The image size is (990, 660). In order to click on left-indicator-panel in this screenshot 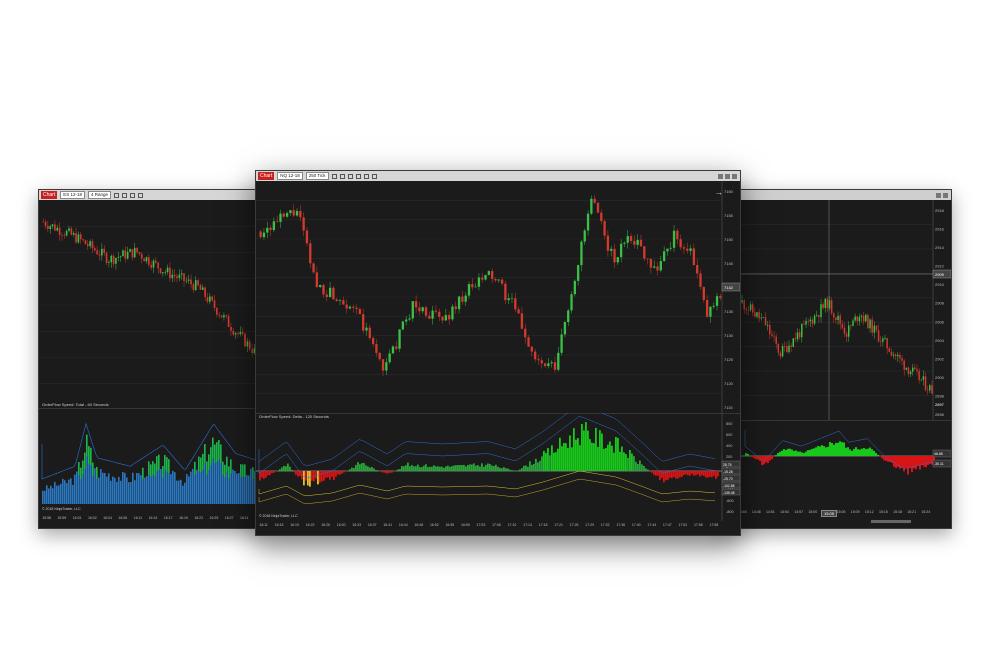, I will do `click(153, 458)`.